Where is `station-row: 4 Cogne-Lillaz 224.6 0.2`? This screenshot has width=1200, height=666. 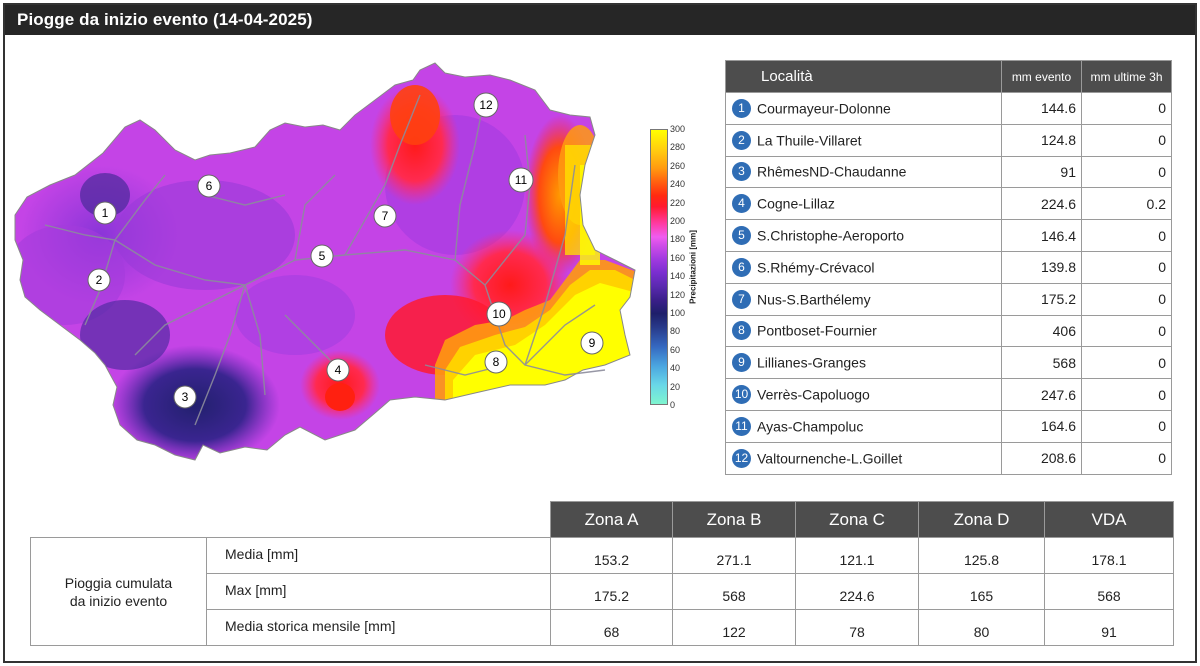 station-row: 4 Cogne-Lillaz 224.6 0.2 is located at coordinates (948, 204).